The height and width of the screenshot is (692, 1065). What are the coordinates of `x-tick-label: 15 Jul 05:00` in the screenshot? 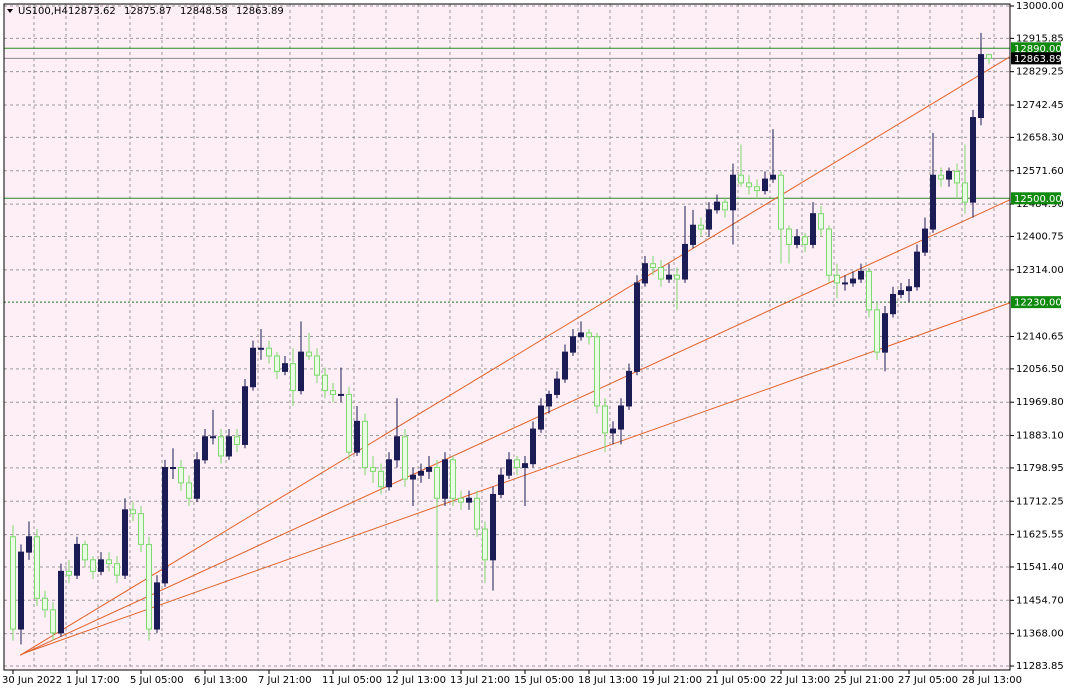 It's located at (544, 680).